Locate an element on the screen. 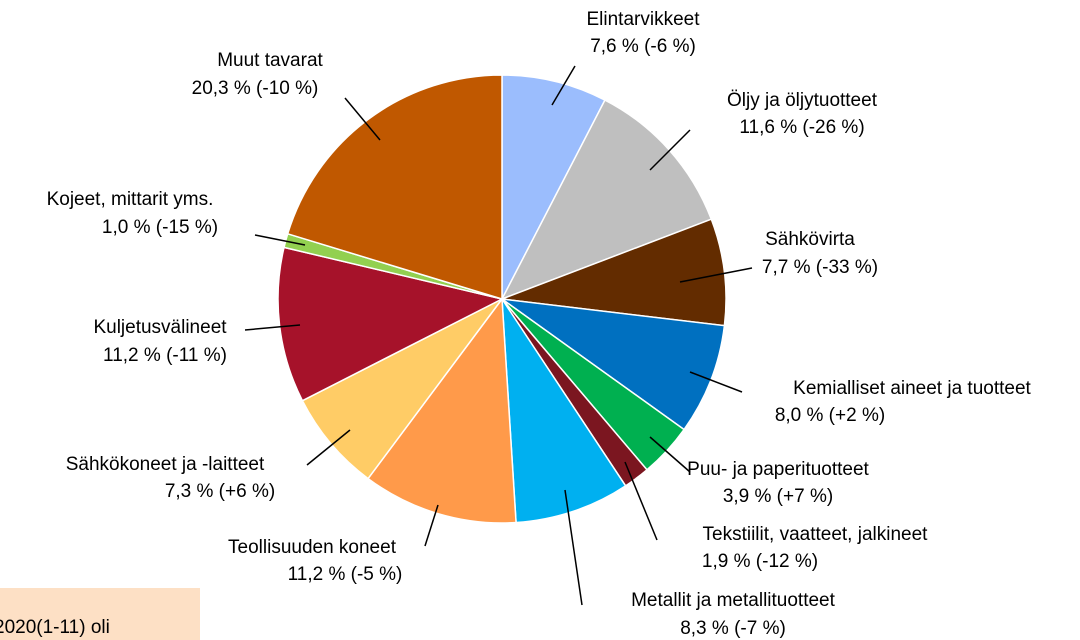 The height and width of the screenshot is (640, 1080). slice-value-label: 7,3 % (+6 %) is located at coordinates (220, 491).